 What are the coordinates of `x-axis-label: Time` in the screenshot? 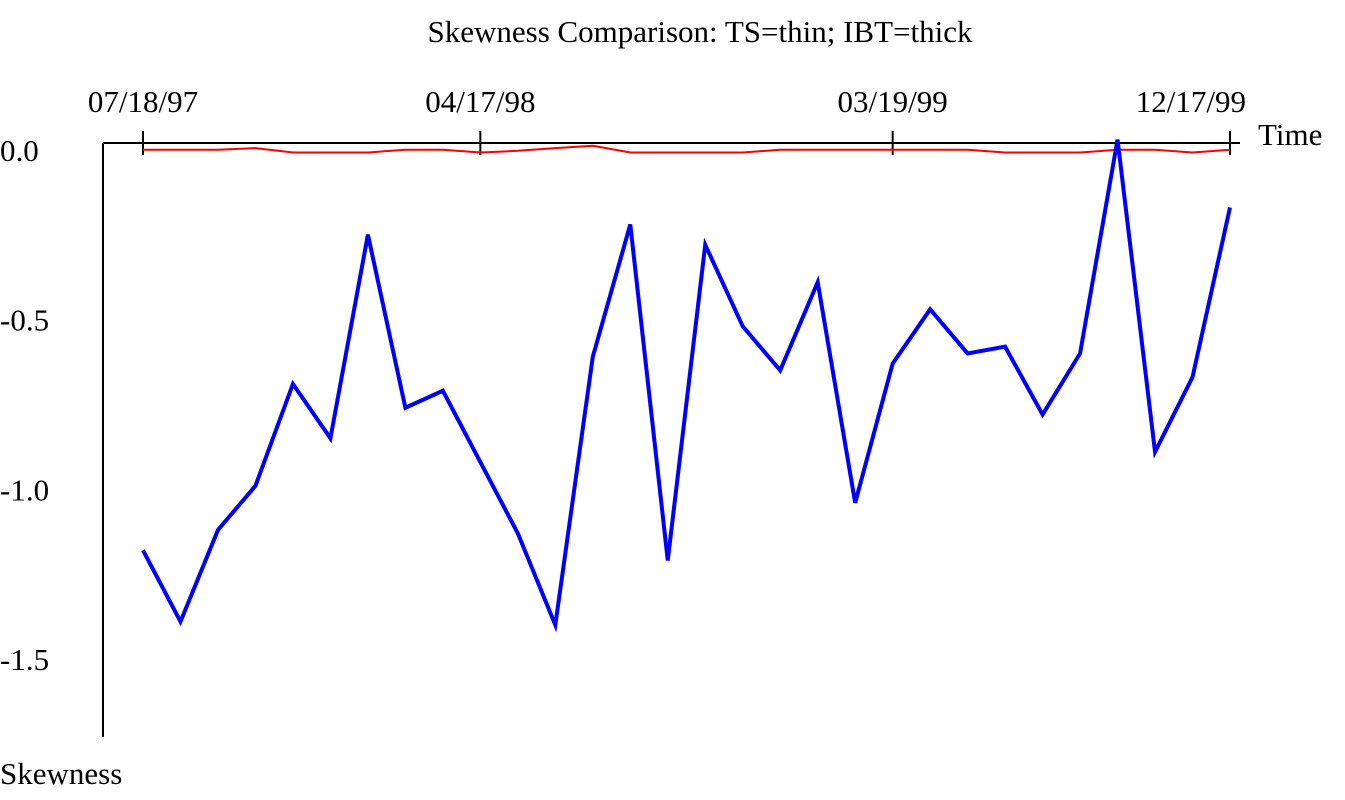 It's located at (1290, 134).